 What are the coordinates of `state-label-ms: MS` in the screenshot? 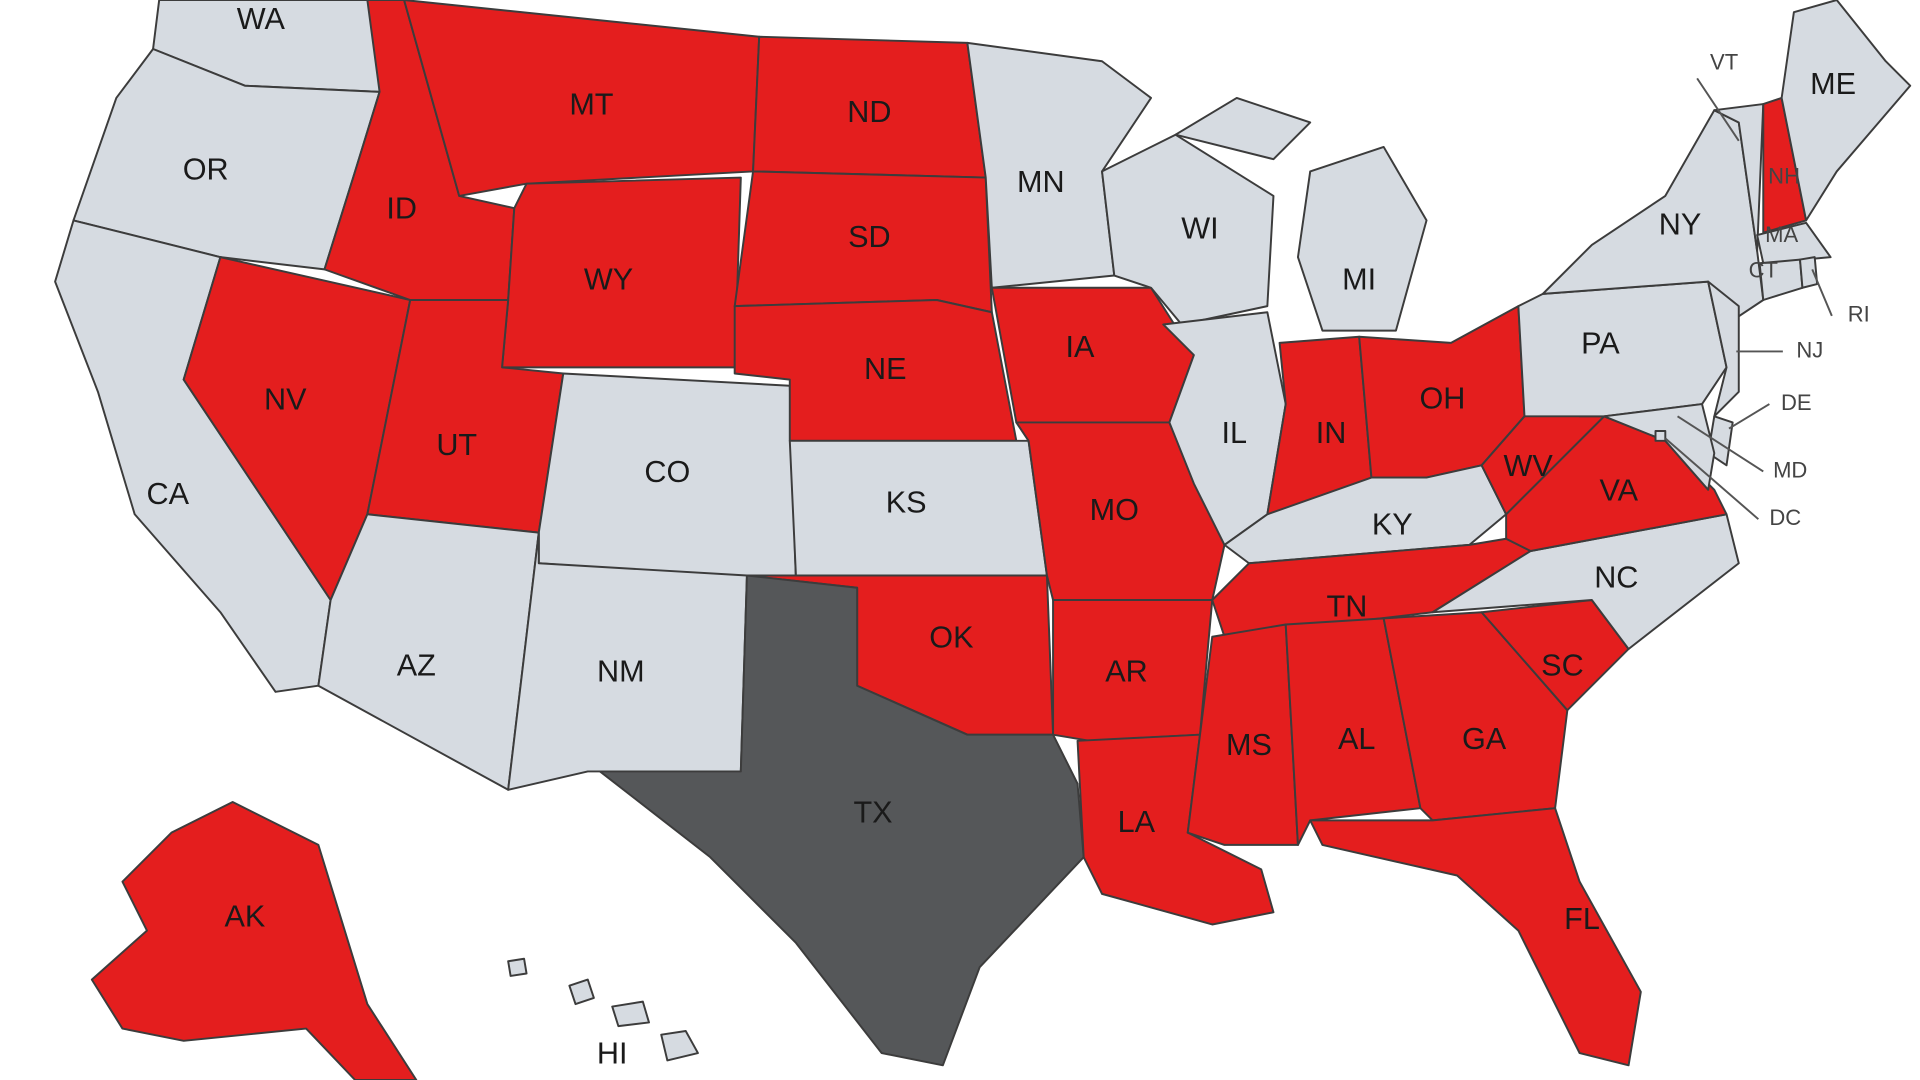 It's located at (1249, 745).